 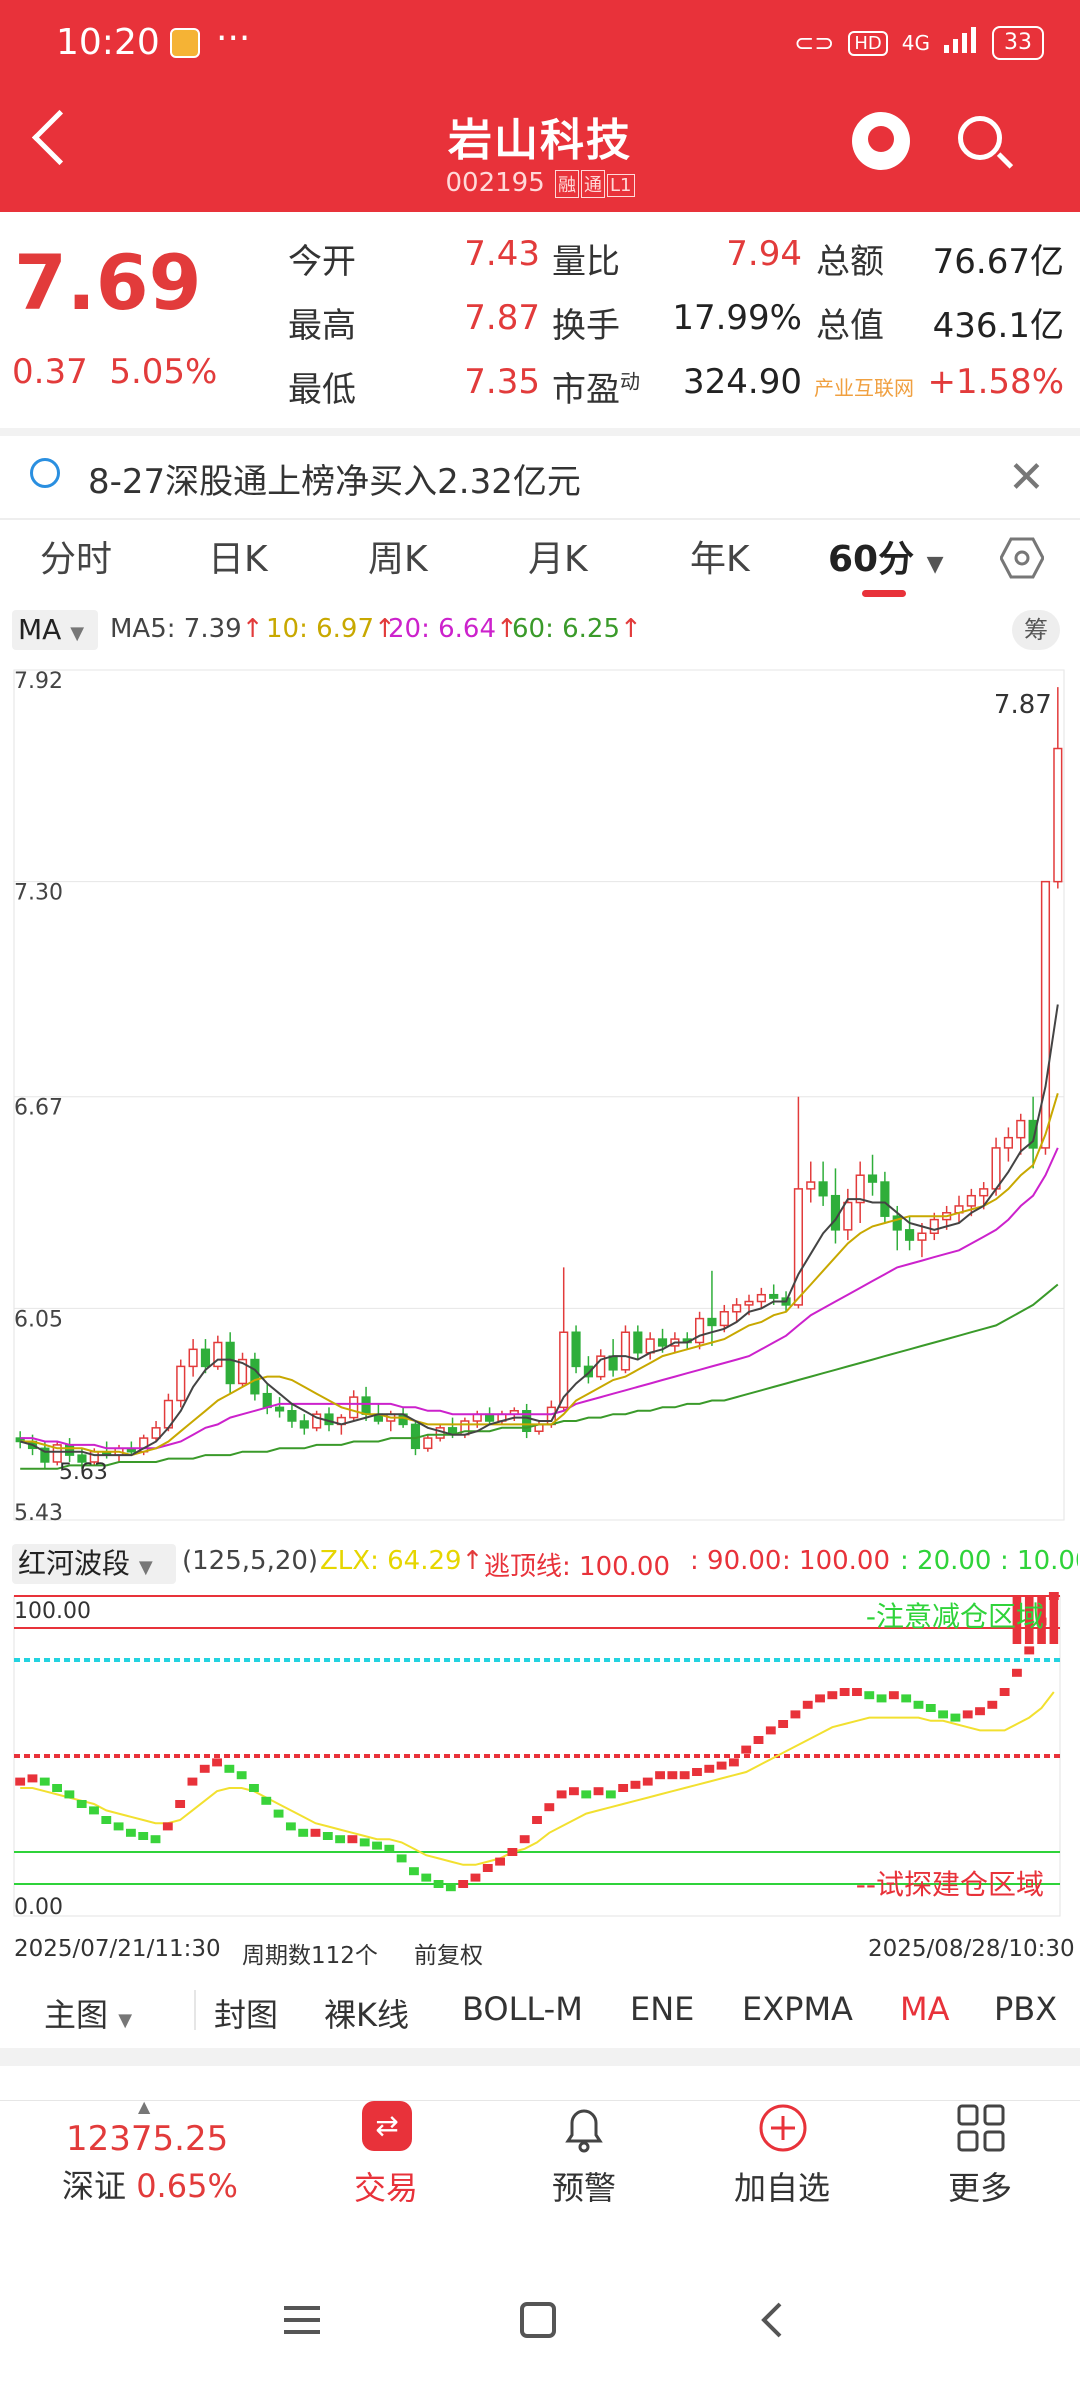 I want to click on itab-ma: MA, so click(x=925, y=2009).